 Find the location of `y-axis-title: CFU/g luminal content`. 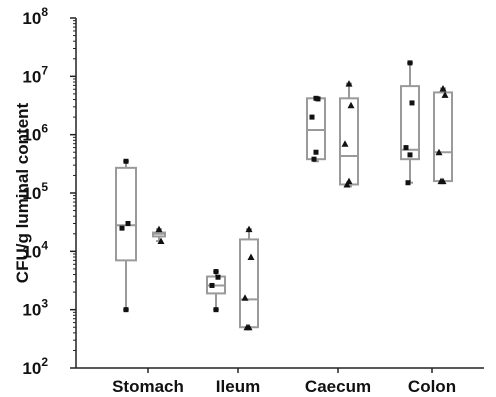

y-axis-title: CFU/g luminal content is located at coordinates (22, 192).